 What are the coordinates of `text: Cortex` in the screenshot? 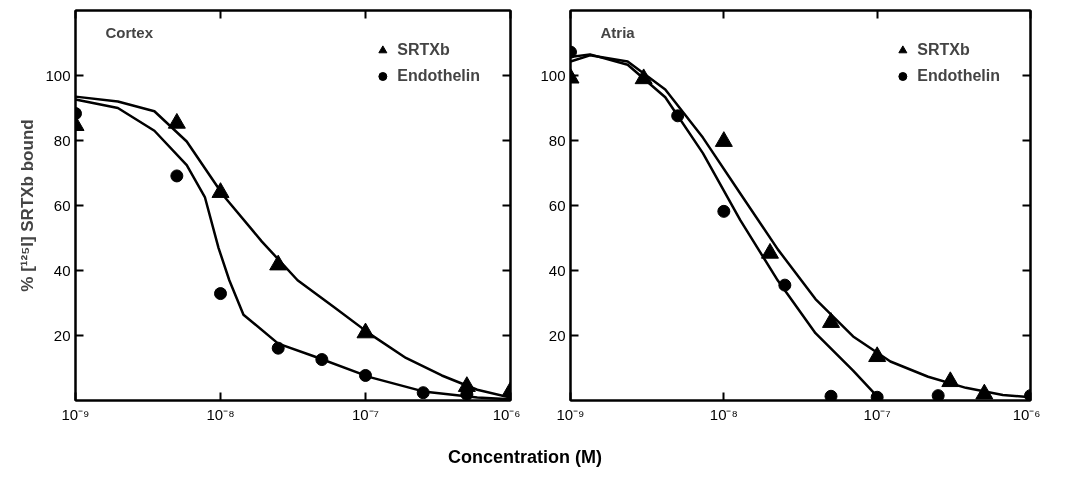 It's located at (129, 32).